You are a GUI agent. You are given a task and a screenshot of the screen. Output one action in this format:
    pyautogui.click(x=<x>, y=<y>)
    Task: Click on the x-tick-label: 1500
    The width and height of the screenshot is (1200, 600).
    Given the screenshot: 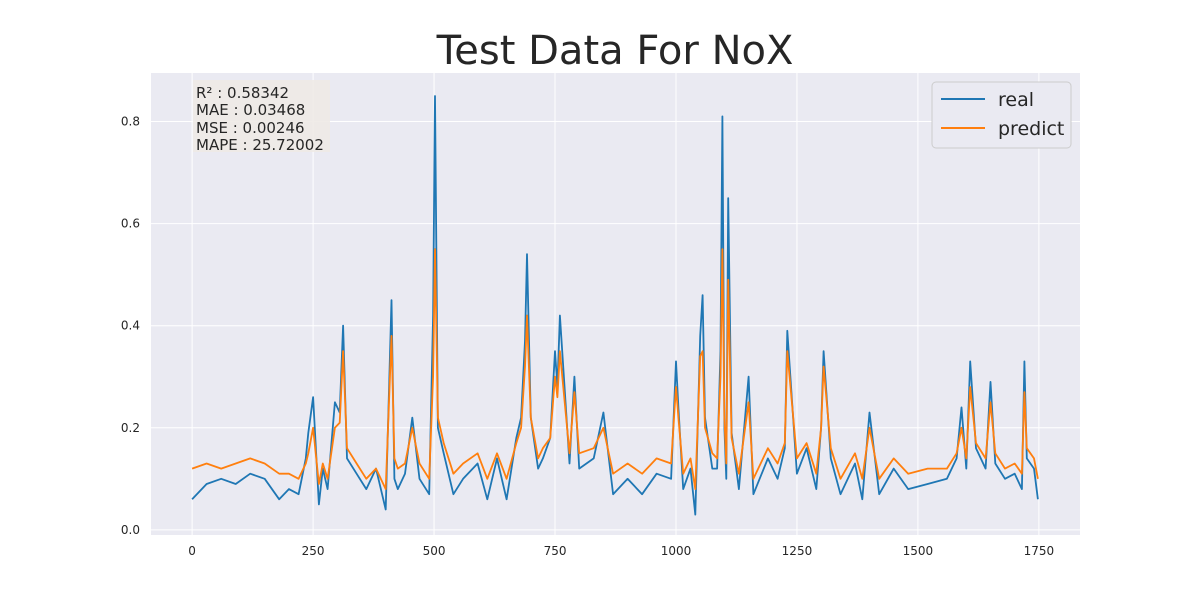 What is the action you would take?
    pyautogui.click(x=918, y=551)
    